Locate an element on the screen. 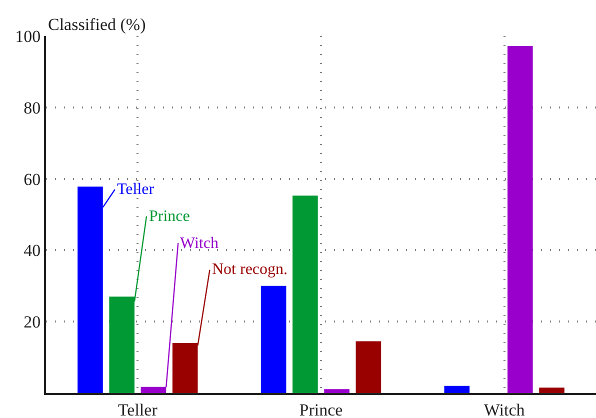  x-tick-label: Prince is located at coordinates (321, 409).